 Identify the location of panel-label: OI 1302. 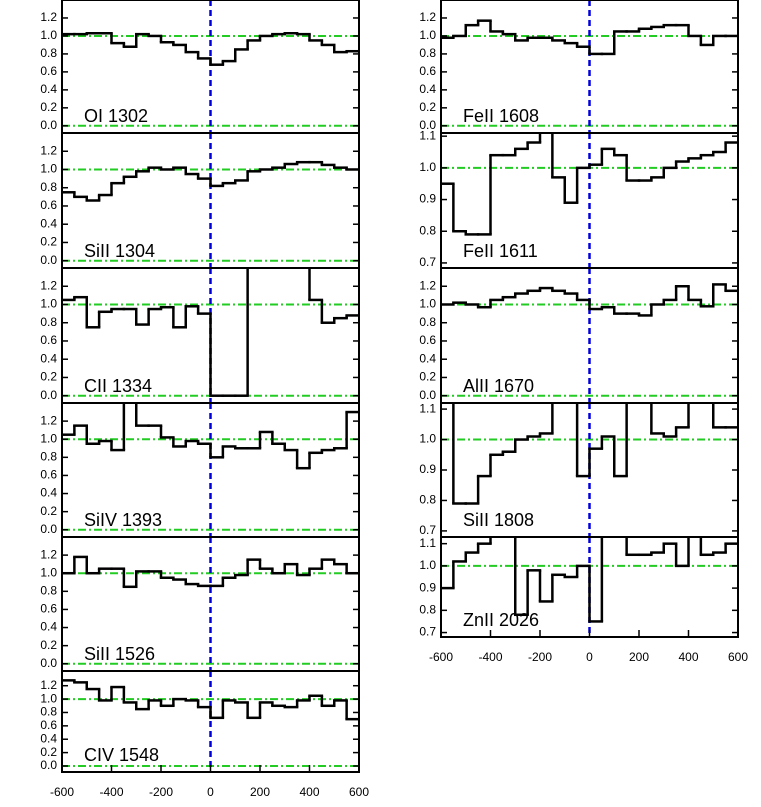
(116, 116).